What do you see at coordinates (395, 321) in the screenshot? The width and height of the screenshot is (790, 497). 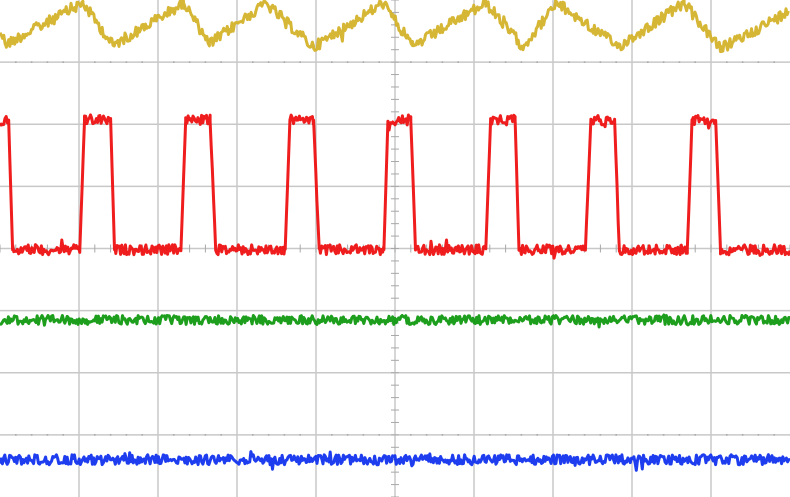 I see `trace-ch3` at bounding box center [395, 321].